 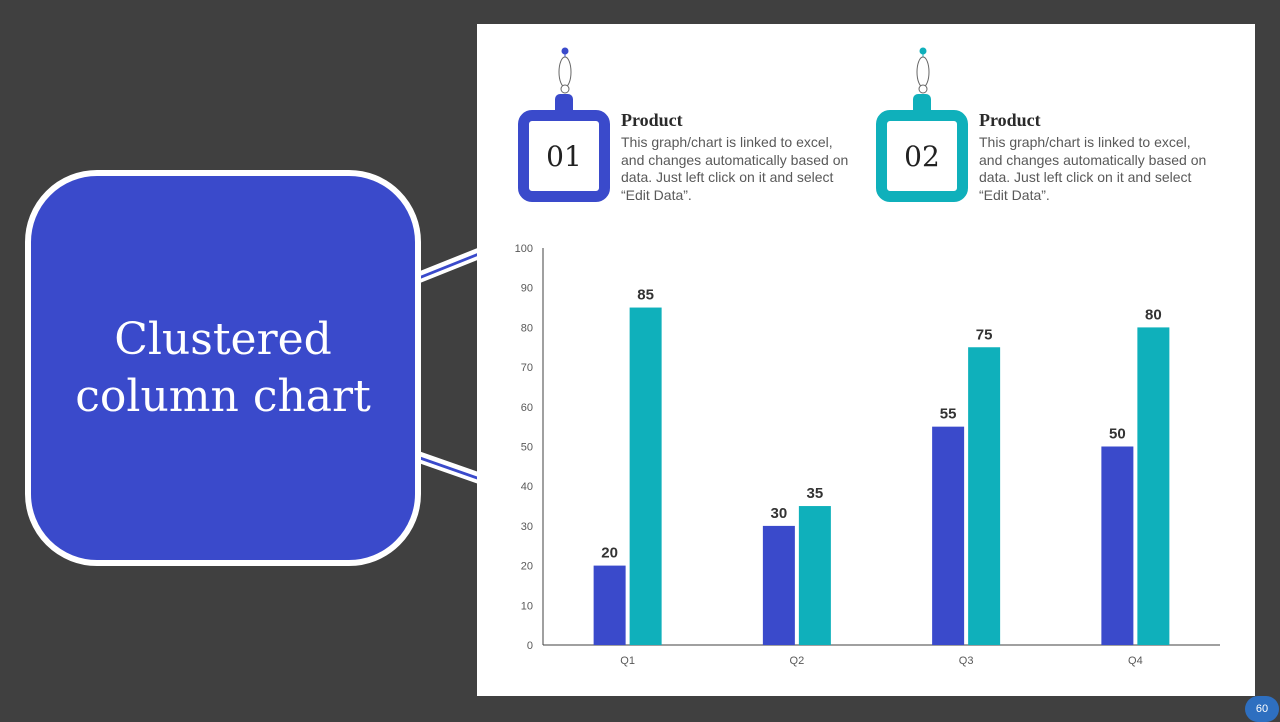 I want to click on y-tick-label: 0, so click(x=530, y=646).